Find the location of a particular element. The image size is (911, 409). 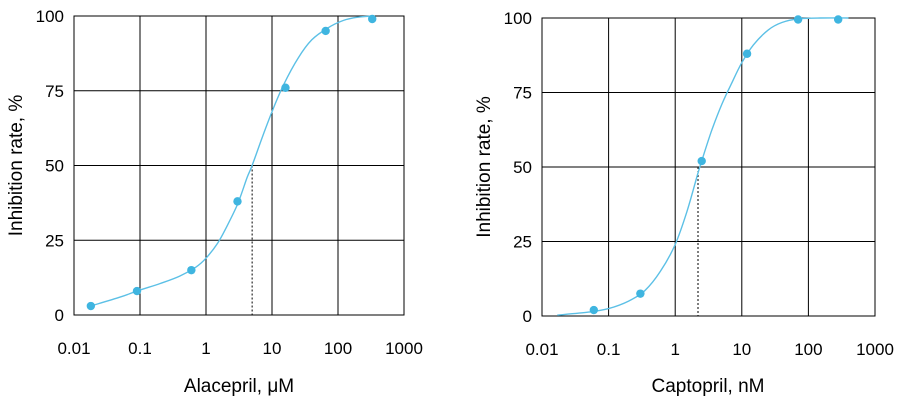

x-axis-label: Alacepril, μM is located at coordinates (239, 386).